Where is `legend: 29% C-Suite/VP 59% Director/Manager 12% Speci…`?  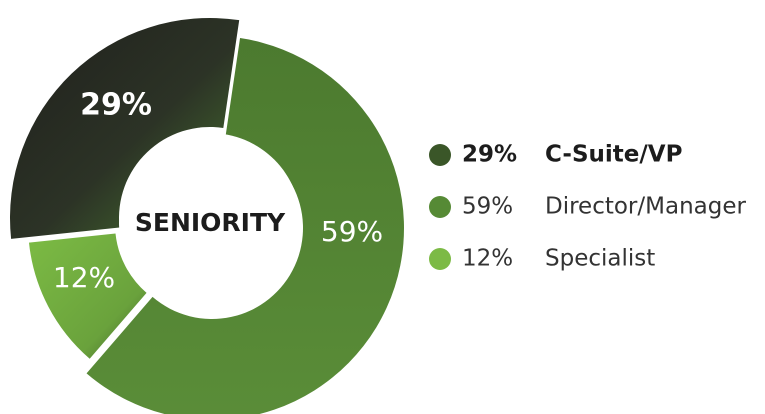
legend: 29% C-Suite/VP 59% Director/Manager 12% Speci… is located at coordinates (588, 207).